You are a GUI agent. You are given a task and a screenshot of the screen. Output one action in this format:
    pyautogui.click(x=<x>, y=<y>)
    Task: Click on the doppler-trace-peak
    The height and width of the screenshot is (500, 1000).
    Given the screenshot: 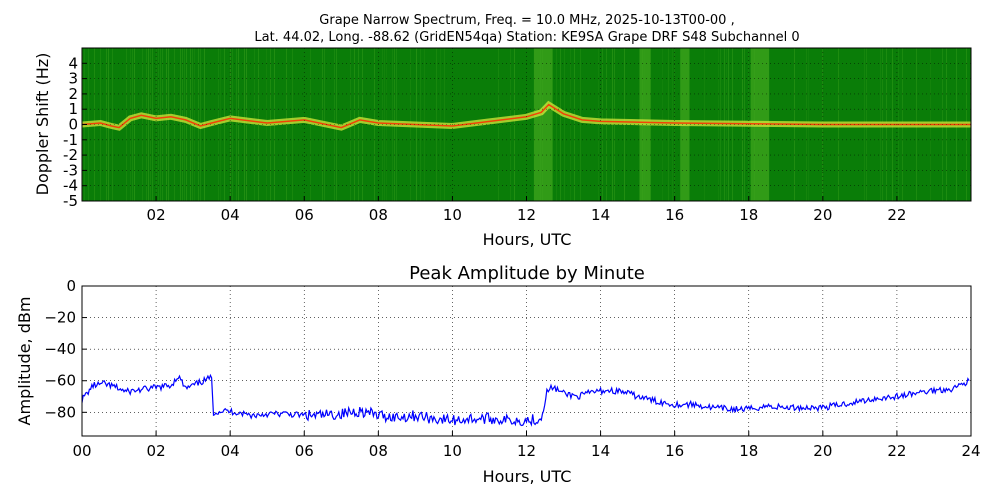 What is the action you would take?
    pyautogui.click(x=526, y=116)
    